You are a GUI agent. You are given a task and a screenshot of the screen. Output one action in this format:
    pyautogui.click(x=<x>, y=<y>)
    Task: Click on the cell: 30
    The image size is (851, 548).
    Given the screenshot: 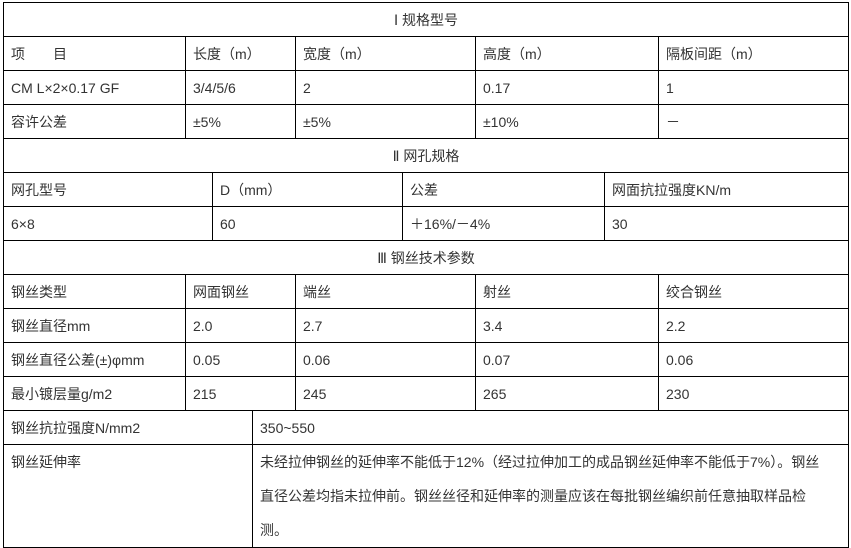 What is the action you would take?
    pyautogui.click(x=726, y=223)
    